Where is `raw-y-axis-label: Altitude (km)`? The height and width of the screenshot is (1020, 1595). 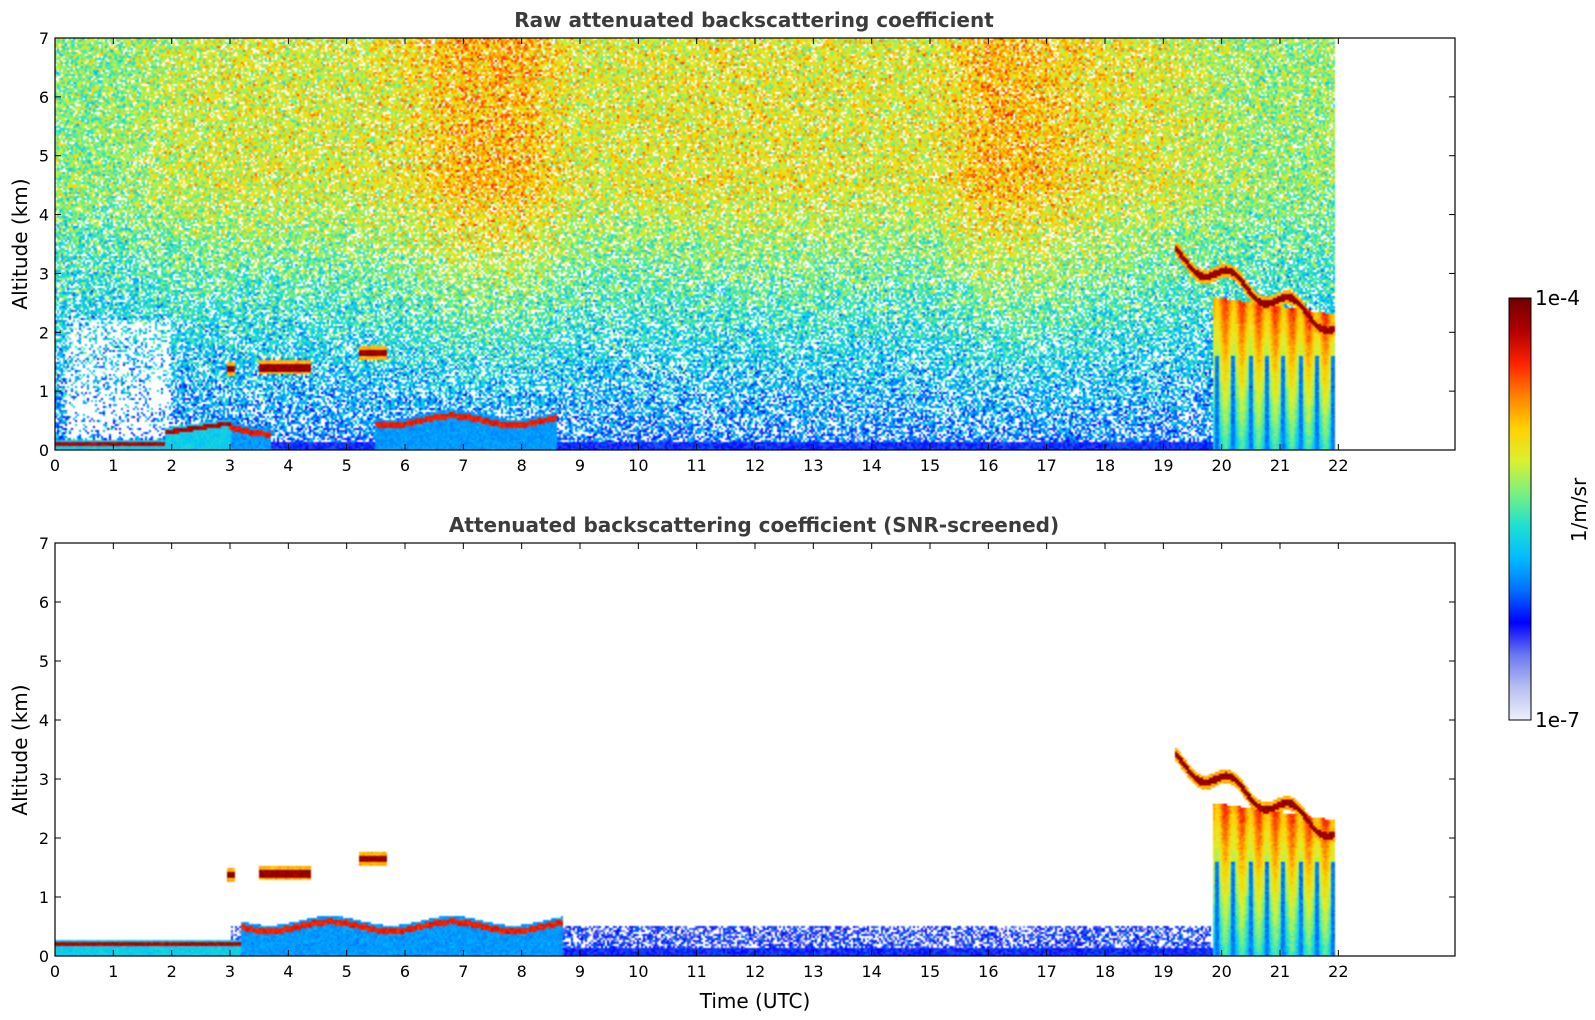 raw-y-axis-label: Altitude (km) is located at coordinates (20, 243).